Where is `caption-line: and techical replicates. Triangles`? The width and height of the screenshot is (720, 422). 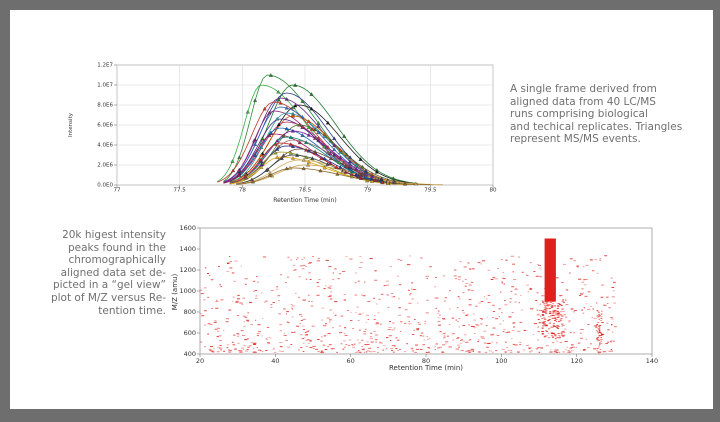 caption-line: and techical replicates. Triangles is located at coordinates (596, 126).